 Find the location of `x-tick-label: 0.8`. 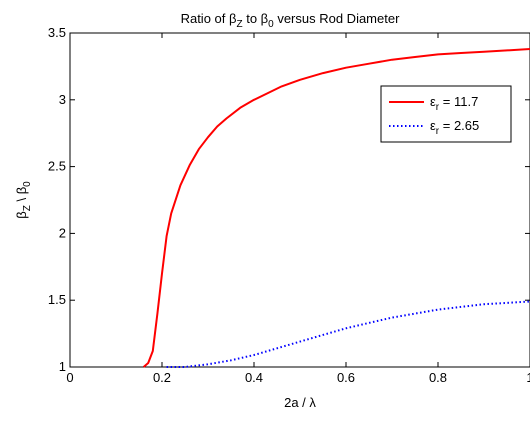

x-tick-label: 0.8 is located at coordinates (438, 377).